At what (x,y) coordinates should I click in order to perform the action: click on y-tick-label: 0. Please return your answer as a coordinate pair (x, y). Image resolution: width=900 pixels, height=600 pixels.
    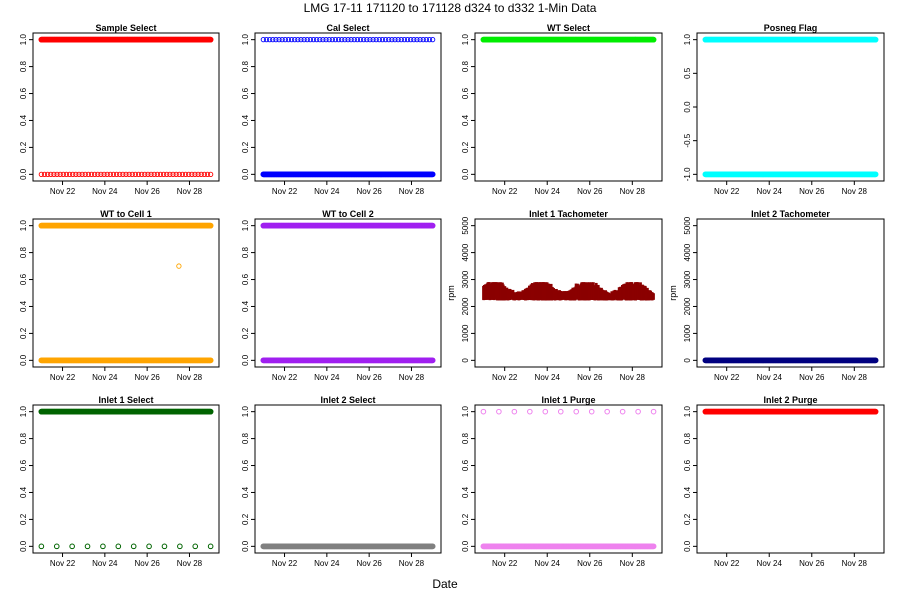
    Looking at the image, I should click on (687, 360).